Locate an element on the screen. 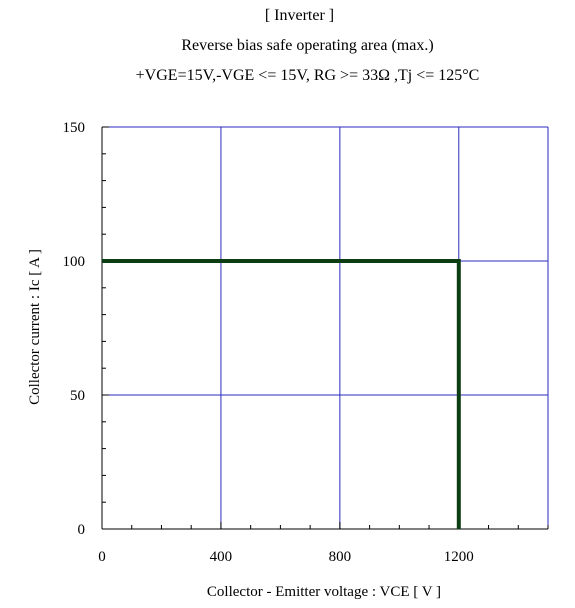 Image resolution: width=575 pixels, height=608 pixels. chart-title: [ Inverter ] is located at coordinates (299, 15).